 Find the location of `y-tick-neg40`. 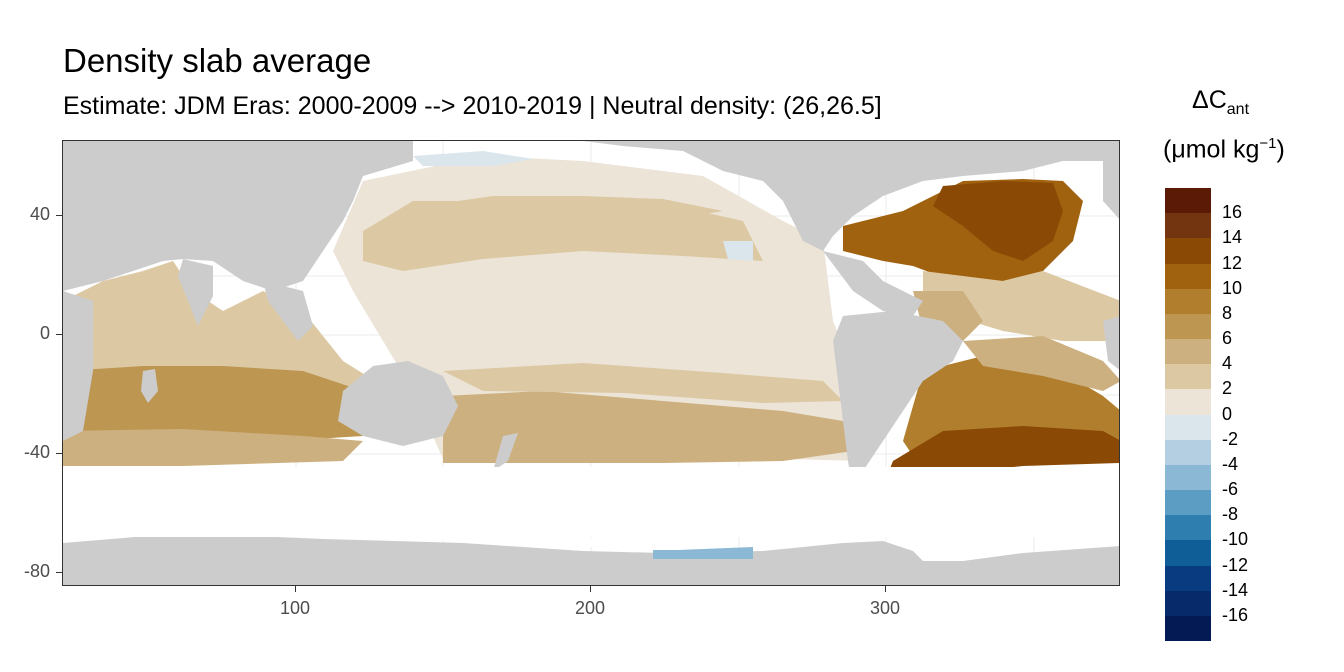

y-tick-neg40 is located at coordinates (59, 453).